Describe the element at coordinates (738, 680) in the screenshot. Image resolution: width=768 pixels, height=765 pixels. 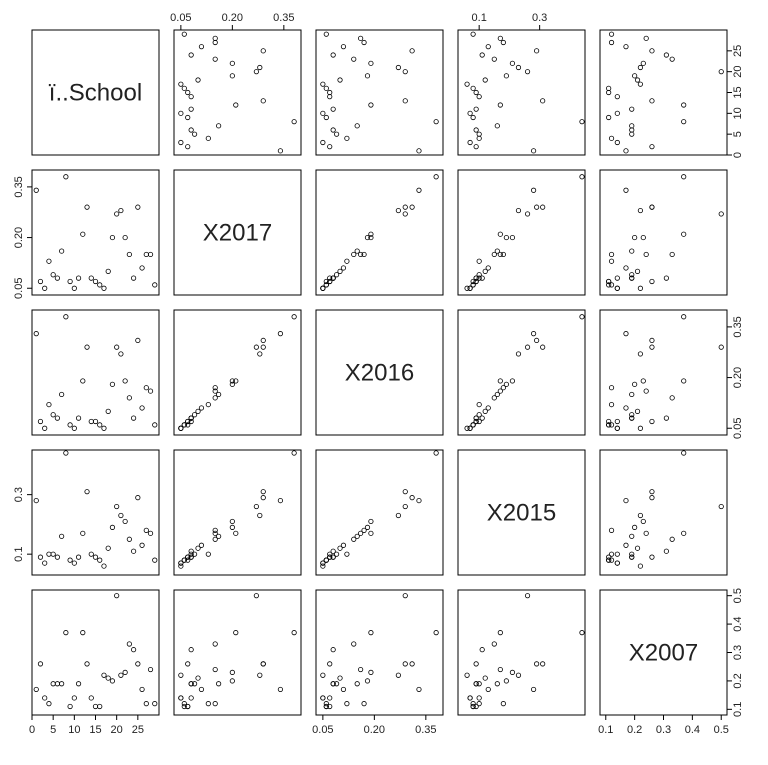
I see `y-tick-label: 0.2` at that location.